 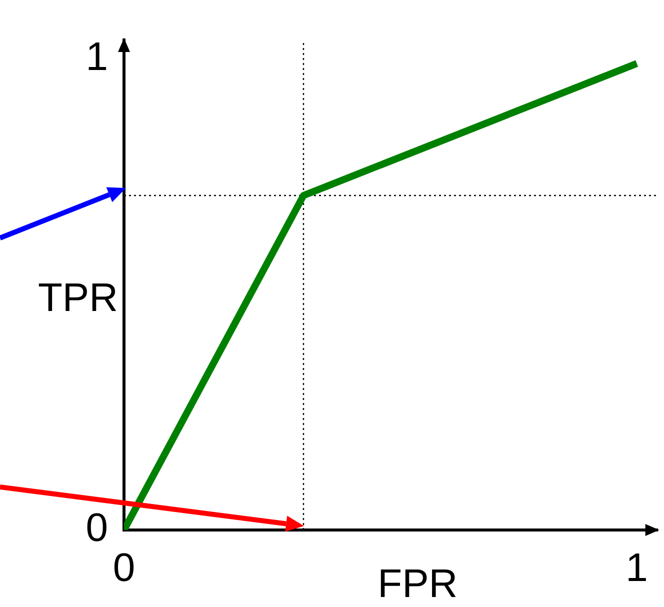 What do you see at coordinates (418, 584) in the screenshot?
I see `x-axis-title: FPR` at bounding box center [418, 584].